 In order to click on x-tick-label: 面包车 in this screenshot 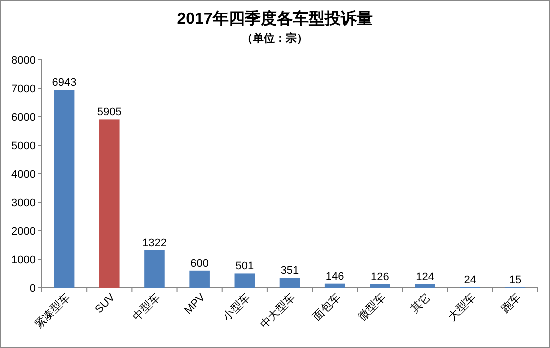, I will do `click(327, 307)`.